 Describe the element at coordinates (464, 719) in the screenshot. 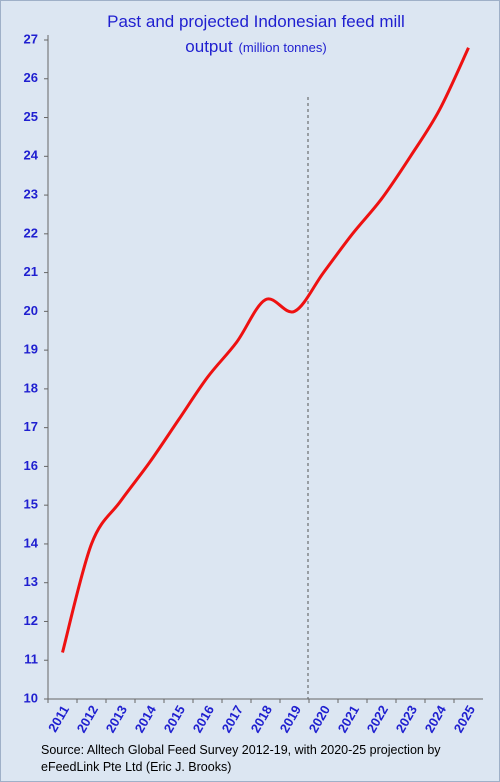

I see `x-tick-label: 2025` at that location.